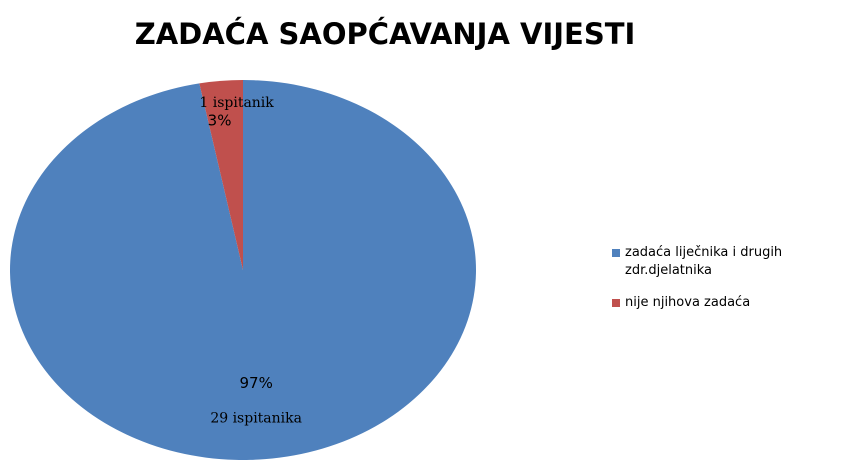 This screenshot has height=460, width=865. Describe the element at coordinates (704, 261) in the screenshot. I see `legend-label: zadaća liječnika i drugih zdr.djelatnika` at that location.